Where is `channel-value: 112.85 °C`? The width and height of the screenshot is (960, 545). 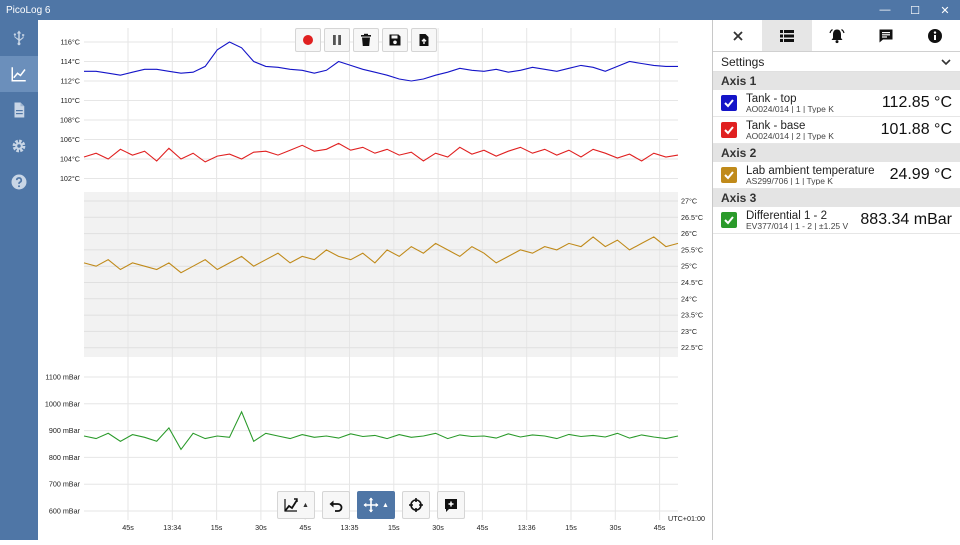 channel-value: 112.85 °C is located at coordinates (916, 102).